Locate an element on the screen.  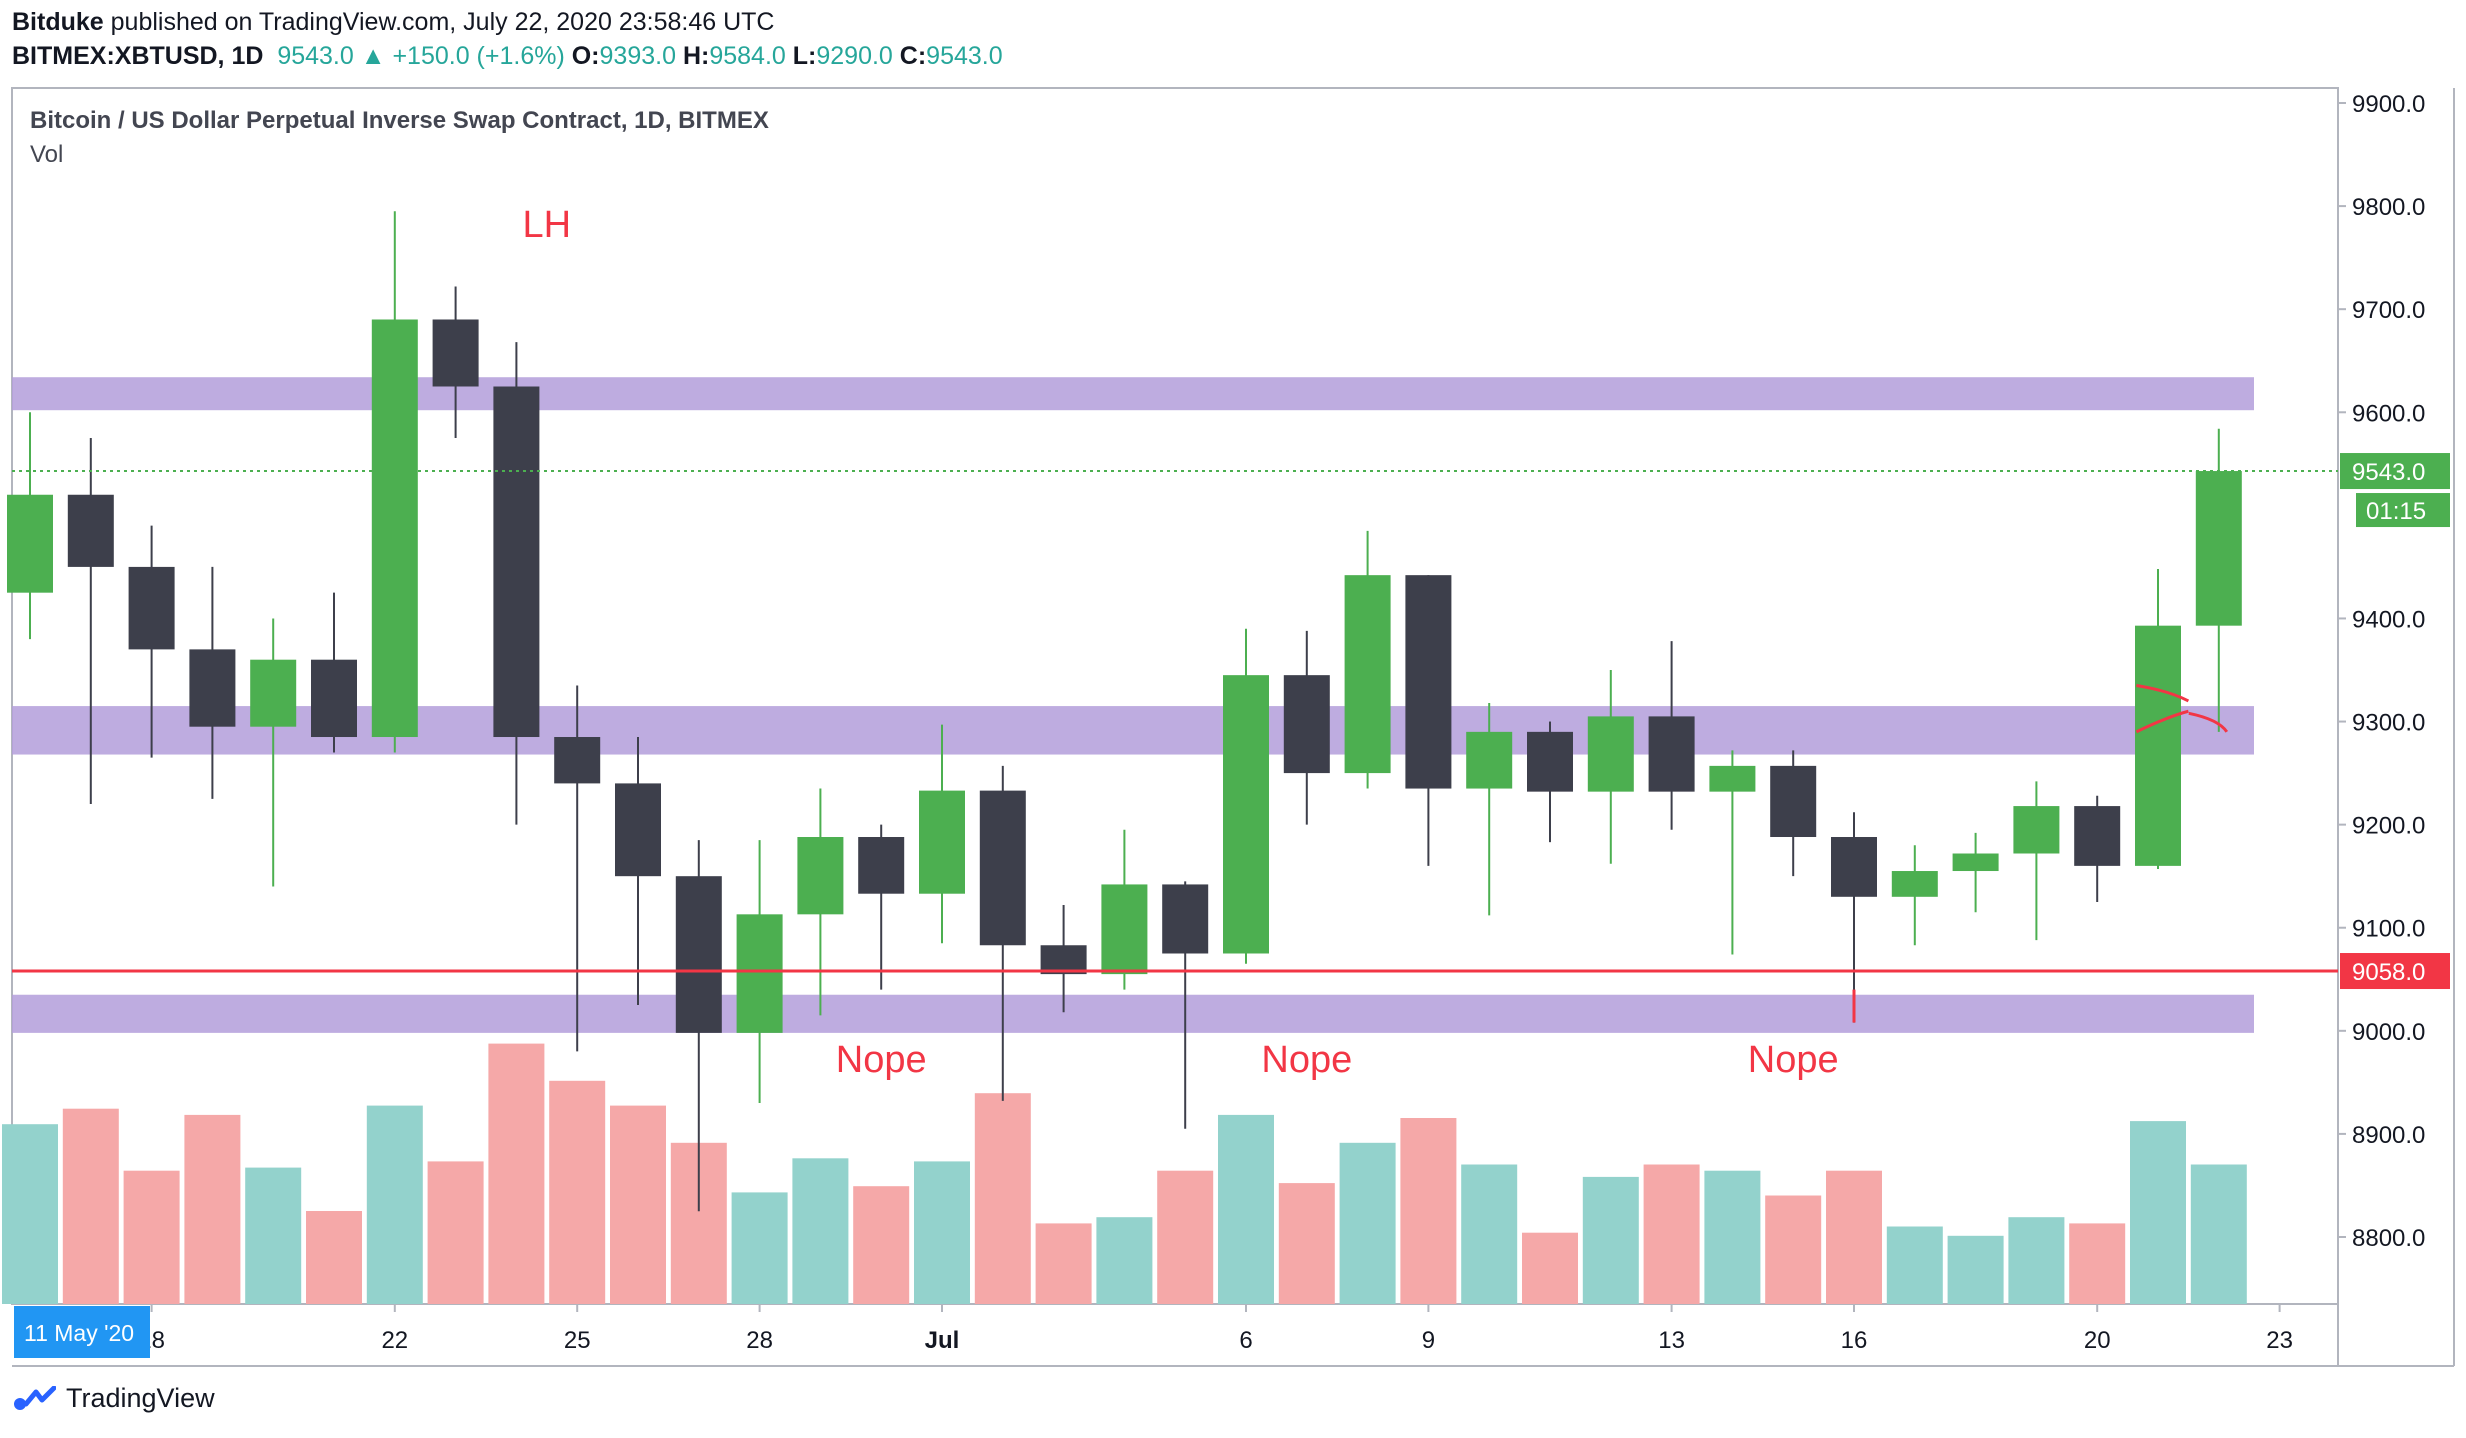
date-badge-label: 11 May '20 is located at coordinates (79, 1333).